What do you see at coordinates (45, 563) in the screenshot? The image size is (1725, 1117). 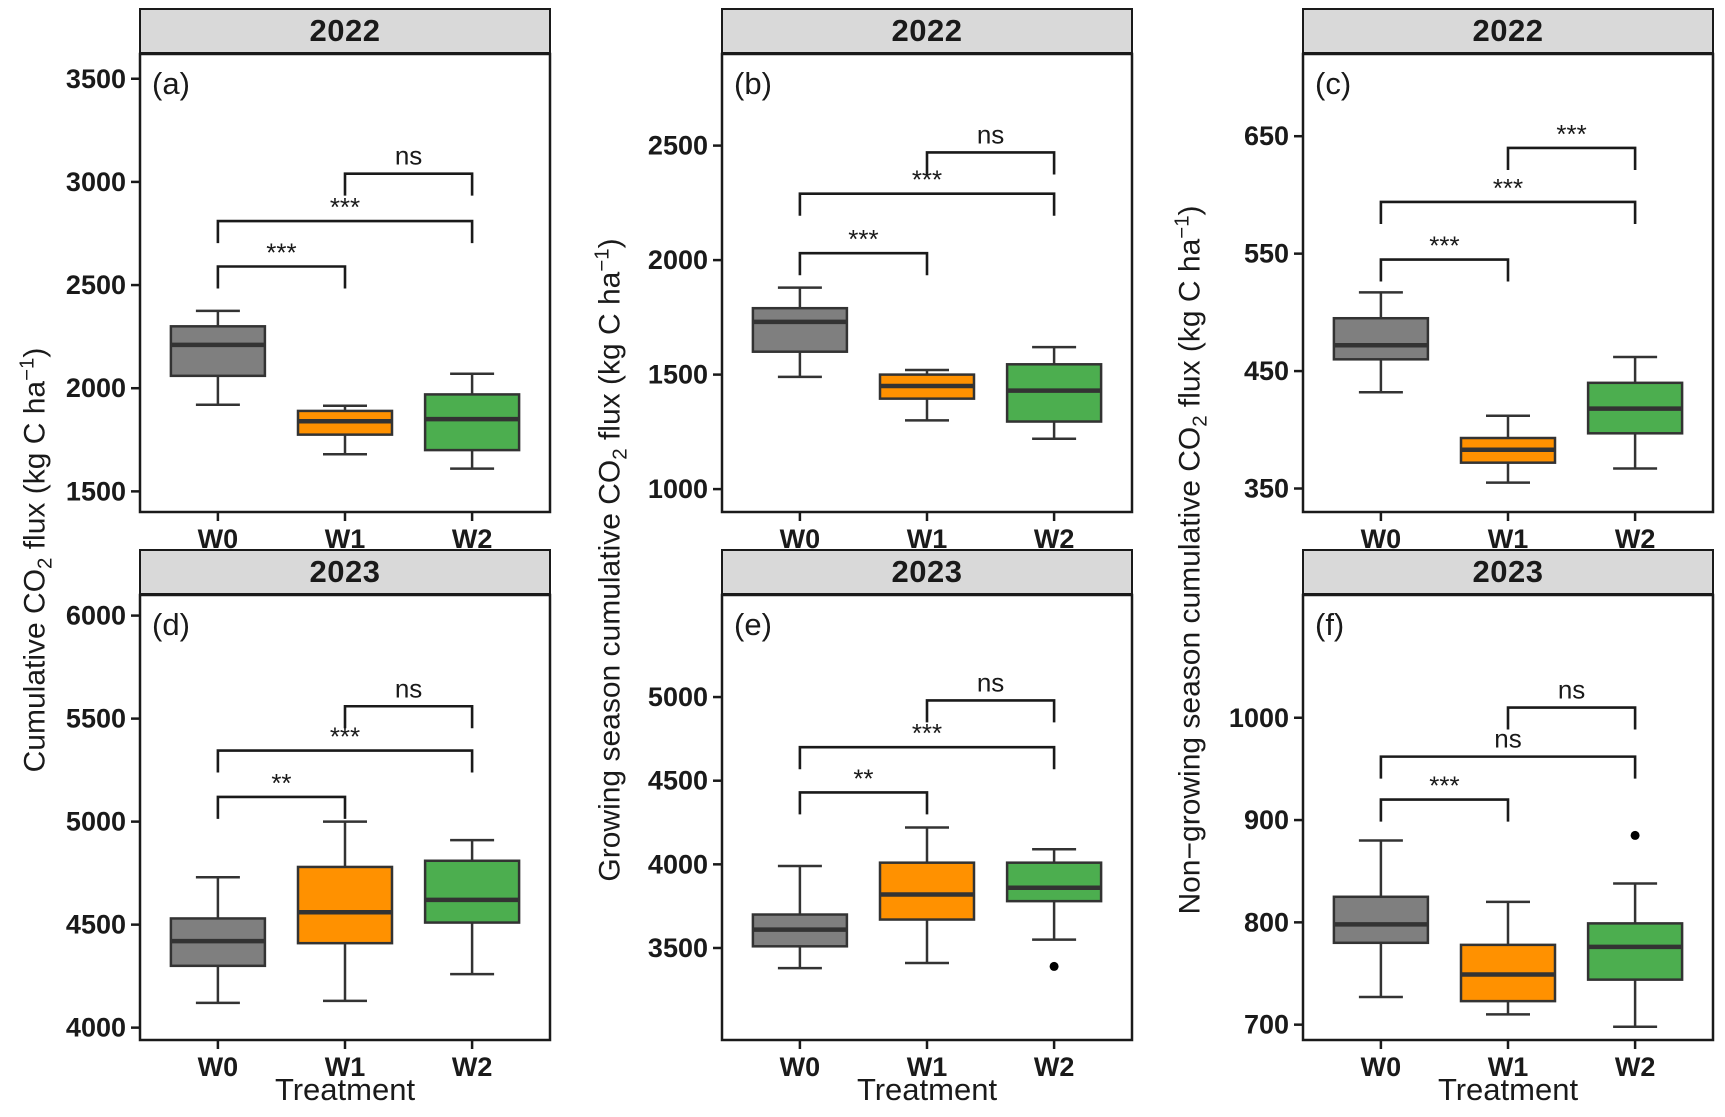 I see `y-axis-title-segment: 2` at bounding box center [45, 563].